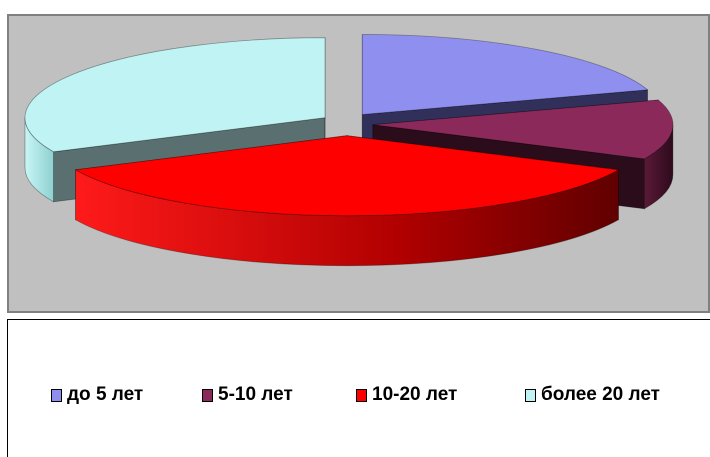  I want to click on pie-slice-3-top, so click(347, 176).